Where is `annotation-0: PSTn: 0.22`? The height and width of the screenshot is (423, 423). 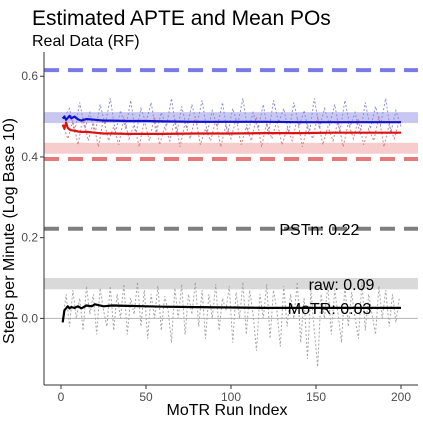
annotation-0: PSTn: 0.22 is located at coordinates (319, 230).